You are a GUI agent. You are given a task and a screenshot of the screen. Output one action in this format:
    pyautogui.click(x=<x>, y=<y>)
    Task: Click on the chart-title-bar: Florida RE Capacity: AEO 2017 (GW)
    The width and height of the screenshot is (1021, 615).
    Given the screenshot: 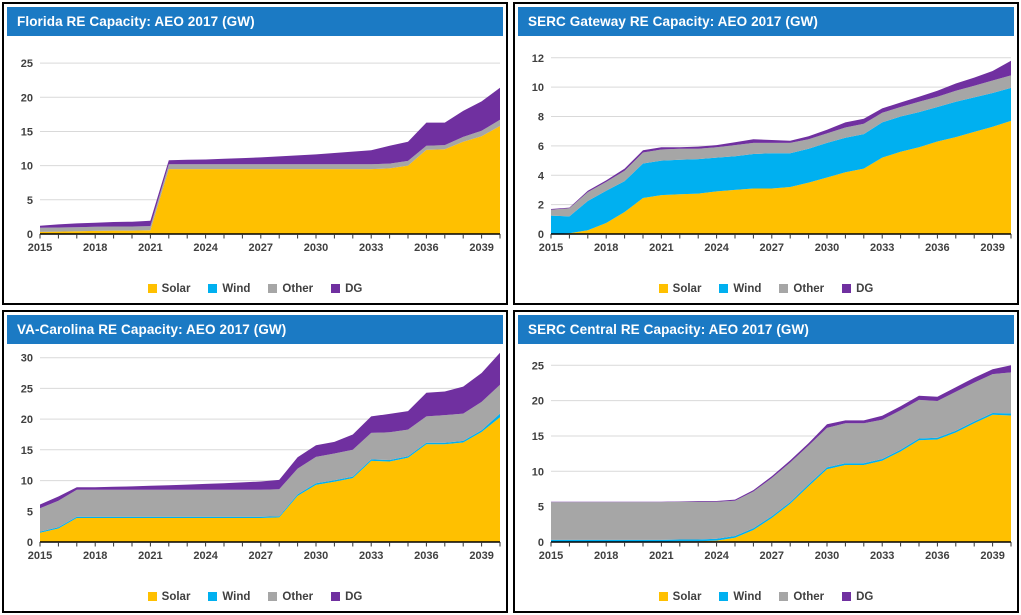 What is the action you would take?
    pyautogui.click(x=255, y=21)
    